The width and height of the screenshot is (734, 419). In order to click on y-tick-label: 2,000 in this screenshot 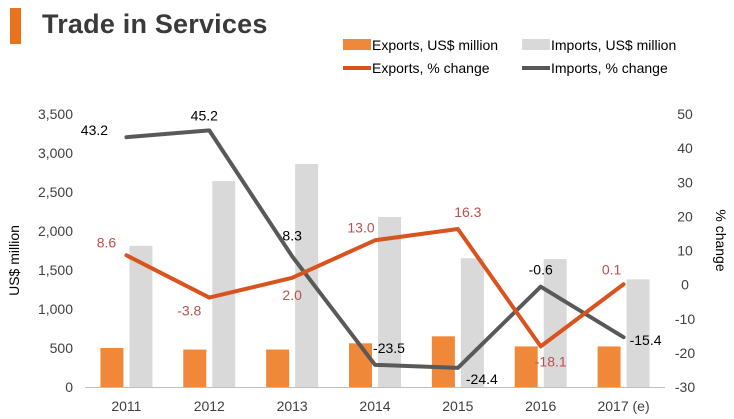, I will do `click(55, 231)`.